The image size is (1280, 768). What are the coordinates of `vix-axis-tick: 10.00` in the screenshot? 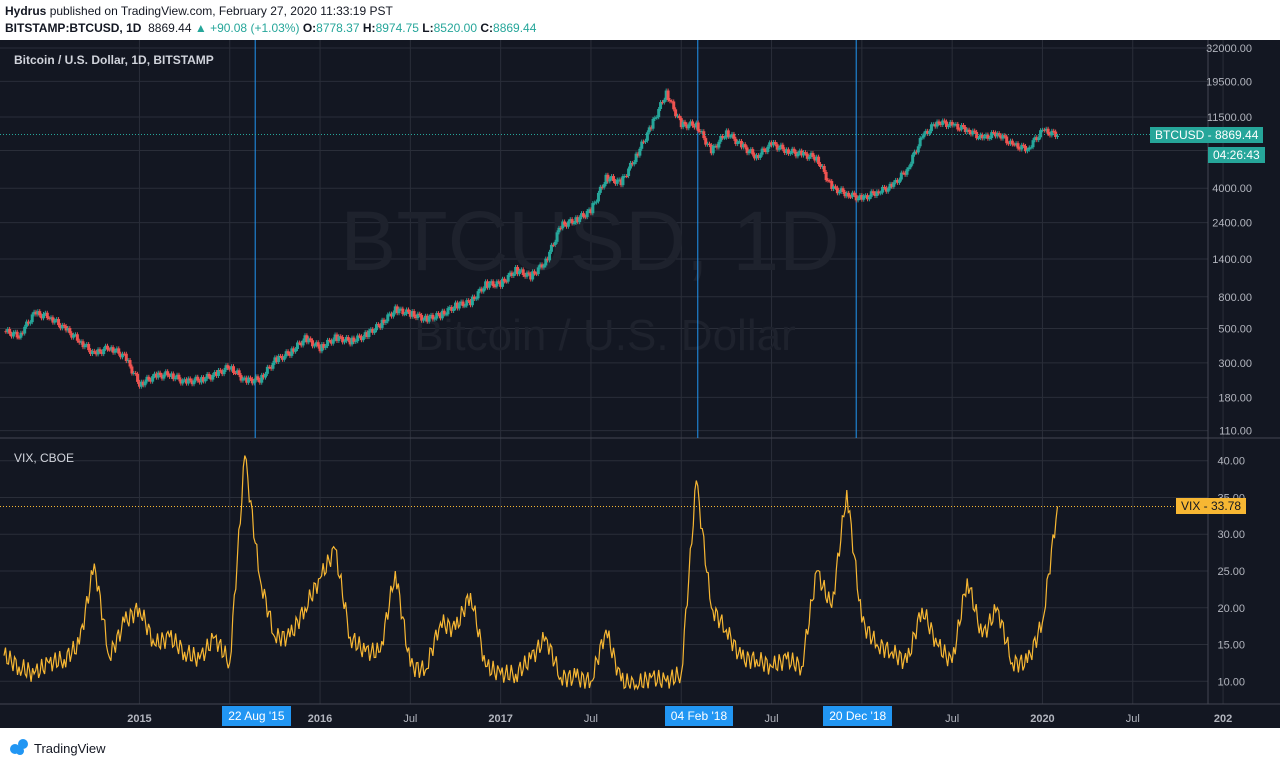 It's located at (1231, 682).